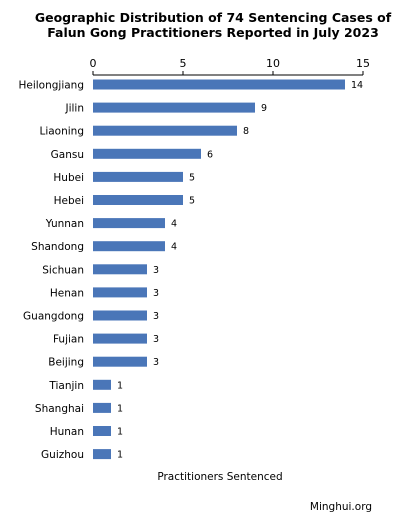 The width and height of the screenshot is (400, 529). Describe the element at coordinates (62, 455) in the screenshot. I see `category-label: Guizhou` at that location.